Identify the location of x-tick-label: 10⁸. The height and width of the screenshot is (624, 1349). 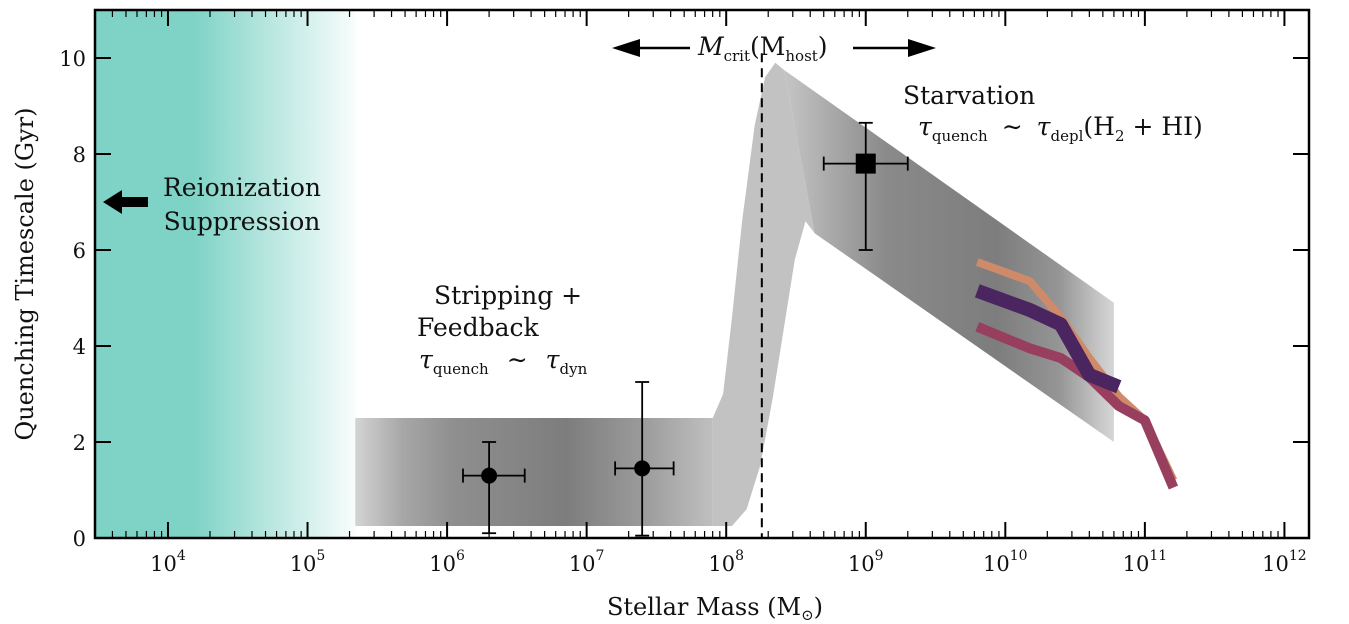
(726, 562).